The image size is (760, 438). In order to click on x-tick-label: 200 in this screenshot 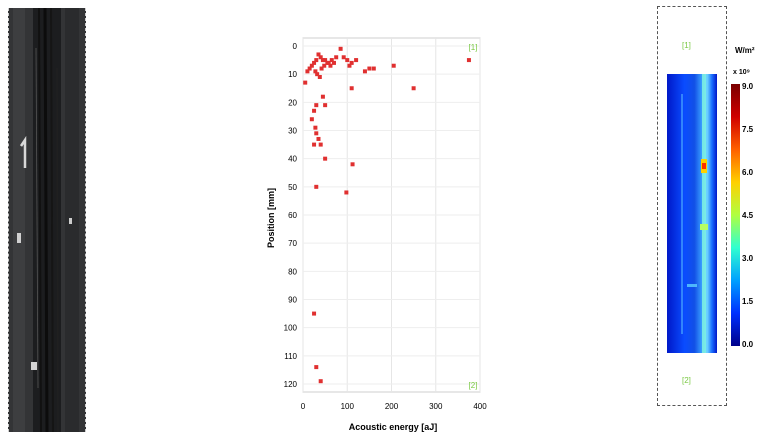, I will do `click(392, 406)`.